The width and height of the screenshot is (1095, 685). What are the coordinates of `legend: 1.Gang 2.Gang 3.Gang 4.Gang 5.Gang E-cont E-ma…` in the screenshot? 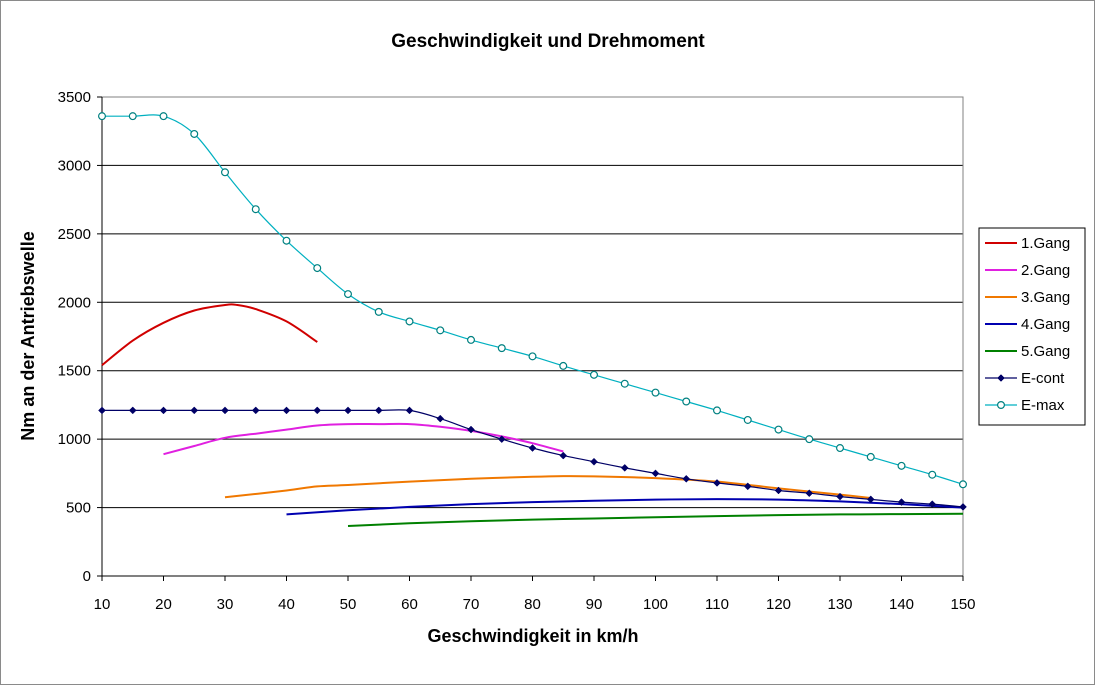 It's located at (1032, 326).